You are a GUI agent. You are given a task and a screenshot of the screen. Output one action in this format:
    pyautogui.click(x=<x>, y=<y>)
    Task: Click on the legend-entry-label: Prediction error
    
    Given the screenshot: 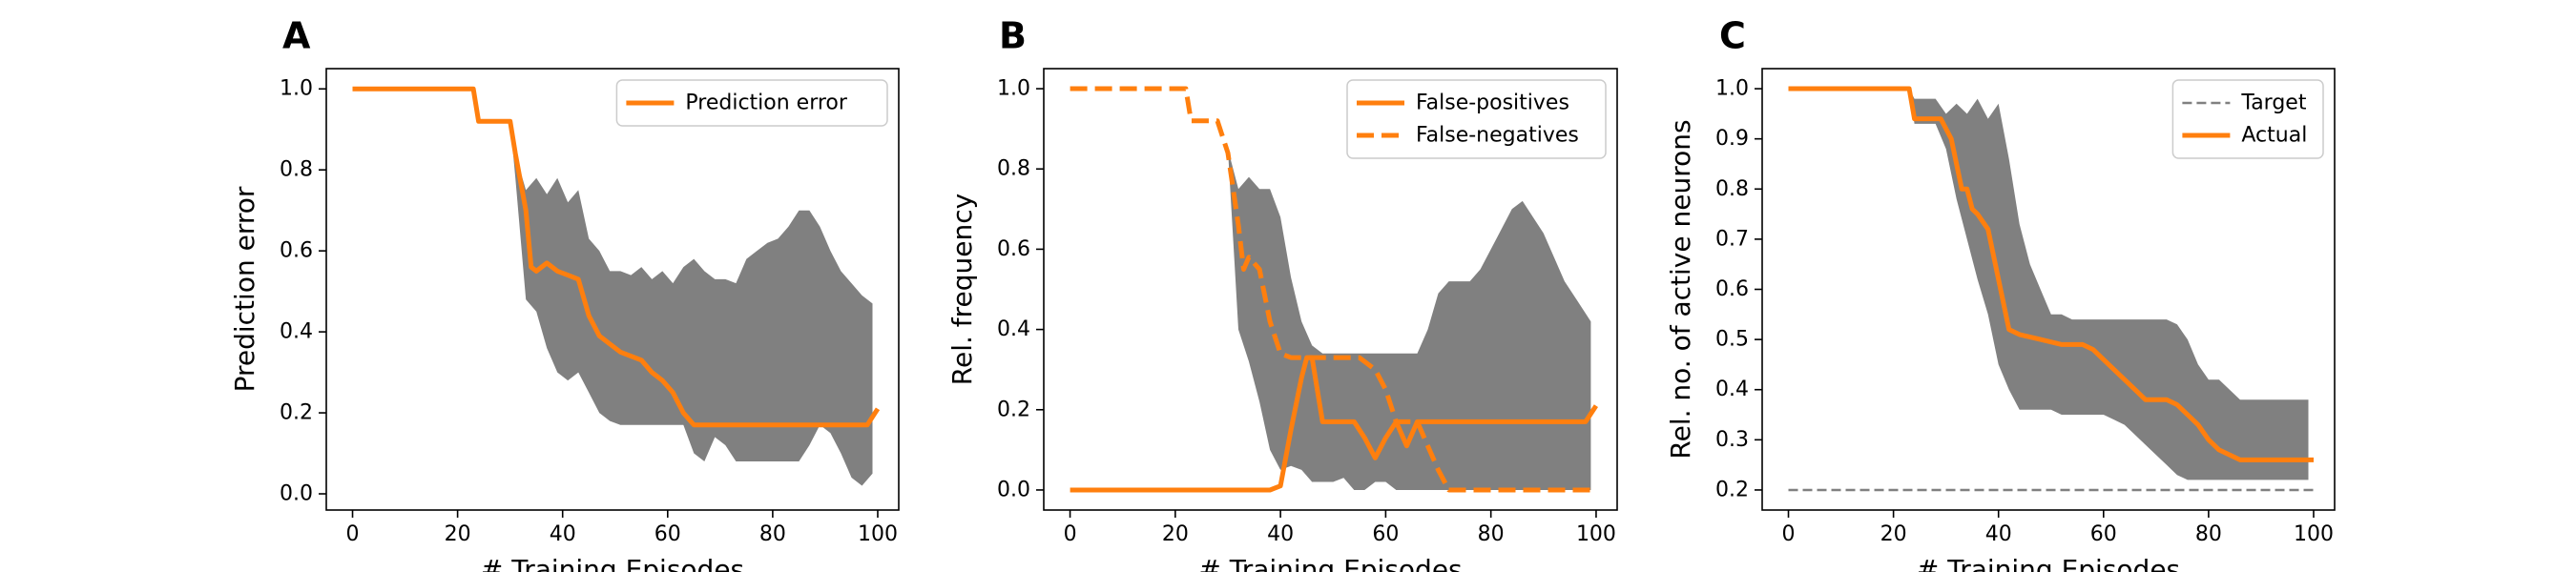 What is the action you would take?
    pyautogui.click(x=766, y=104)
    